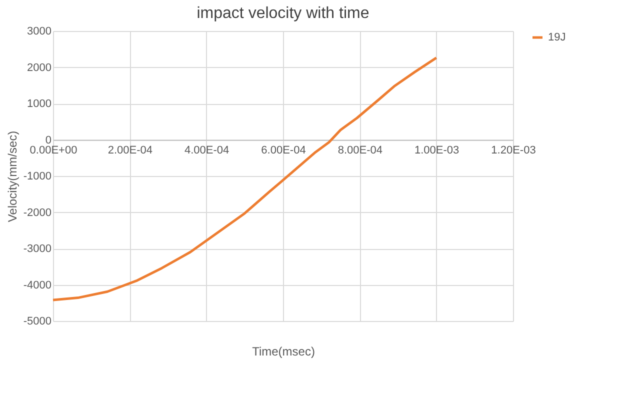 Image resolution: width=630 pixels, height=405 pixels. What do you see at coordinates (54, 150) in the screenshot?
I see `x-tick-label: 0.00E+00` at bounding box center [54, 150].